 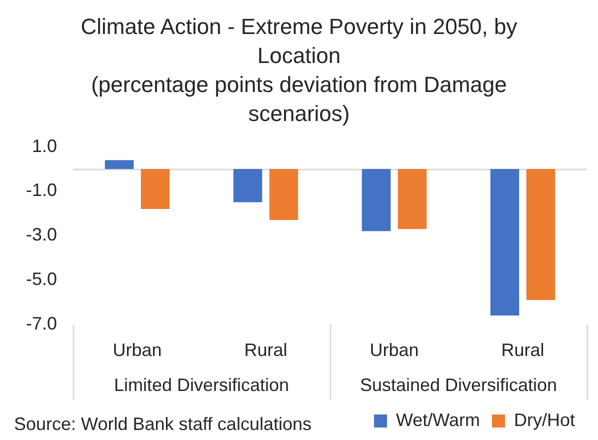 What do you see at coordinates (438, 420) in the screenshot?
I see `legend-label: Wet/Warm` at bounding box center [438, 420].